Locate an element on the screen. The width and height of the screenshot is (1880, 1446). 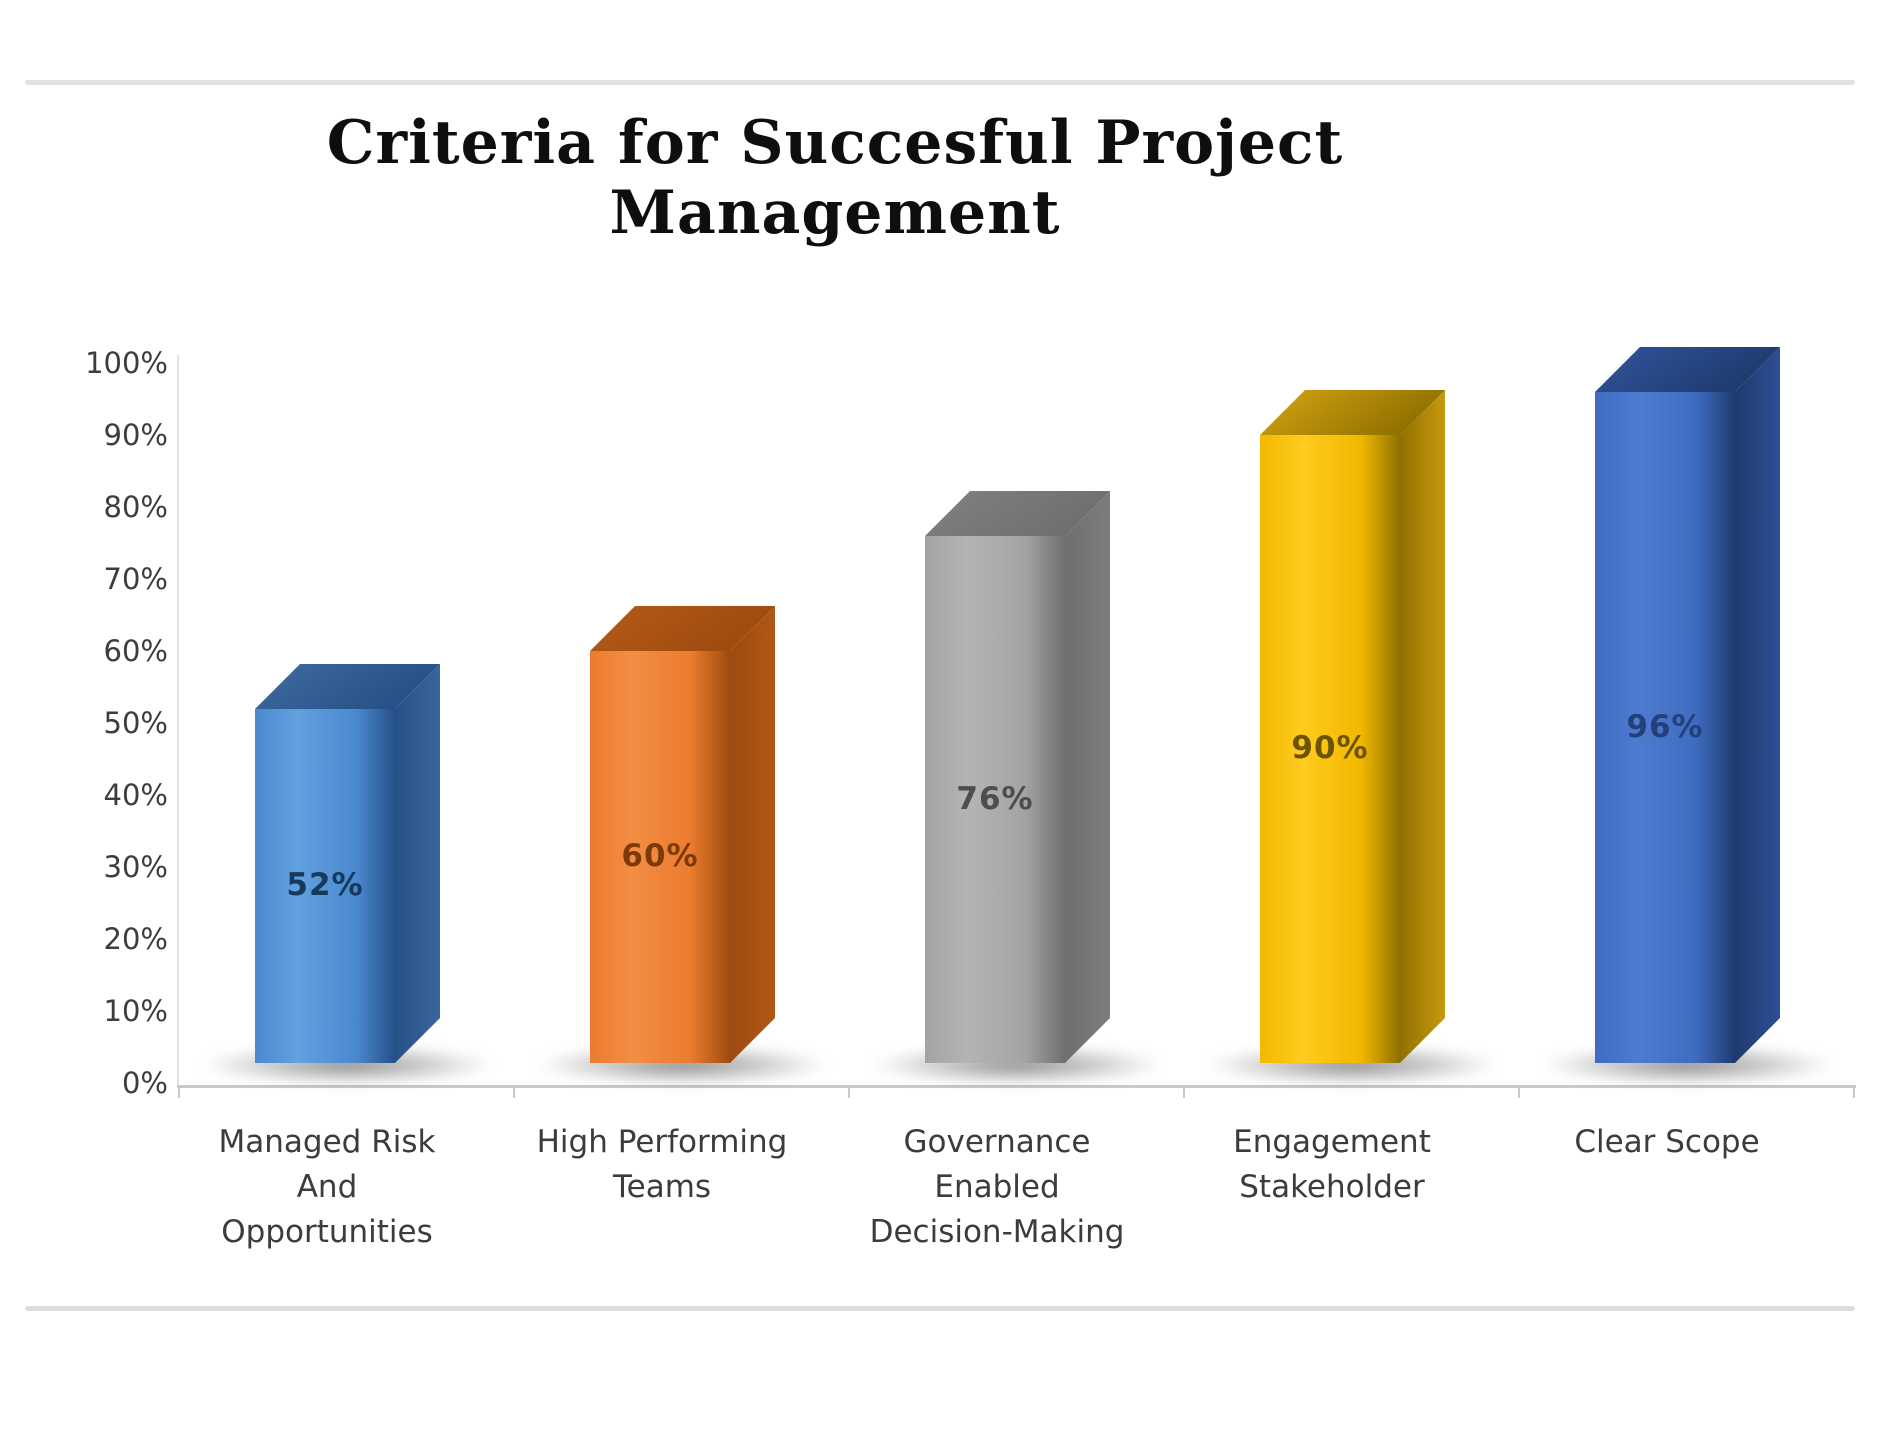
bar-value-label: 76% is located at coordinates (995, 799).